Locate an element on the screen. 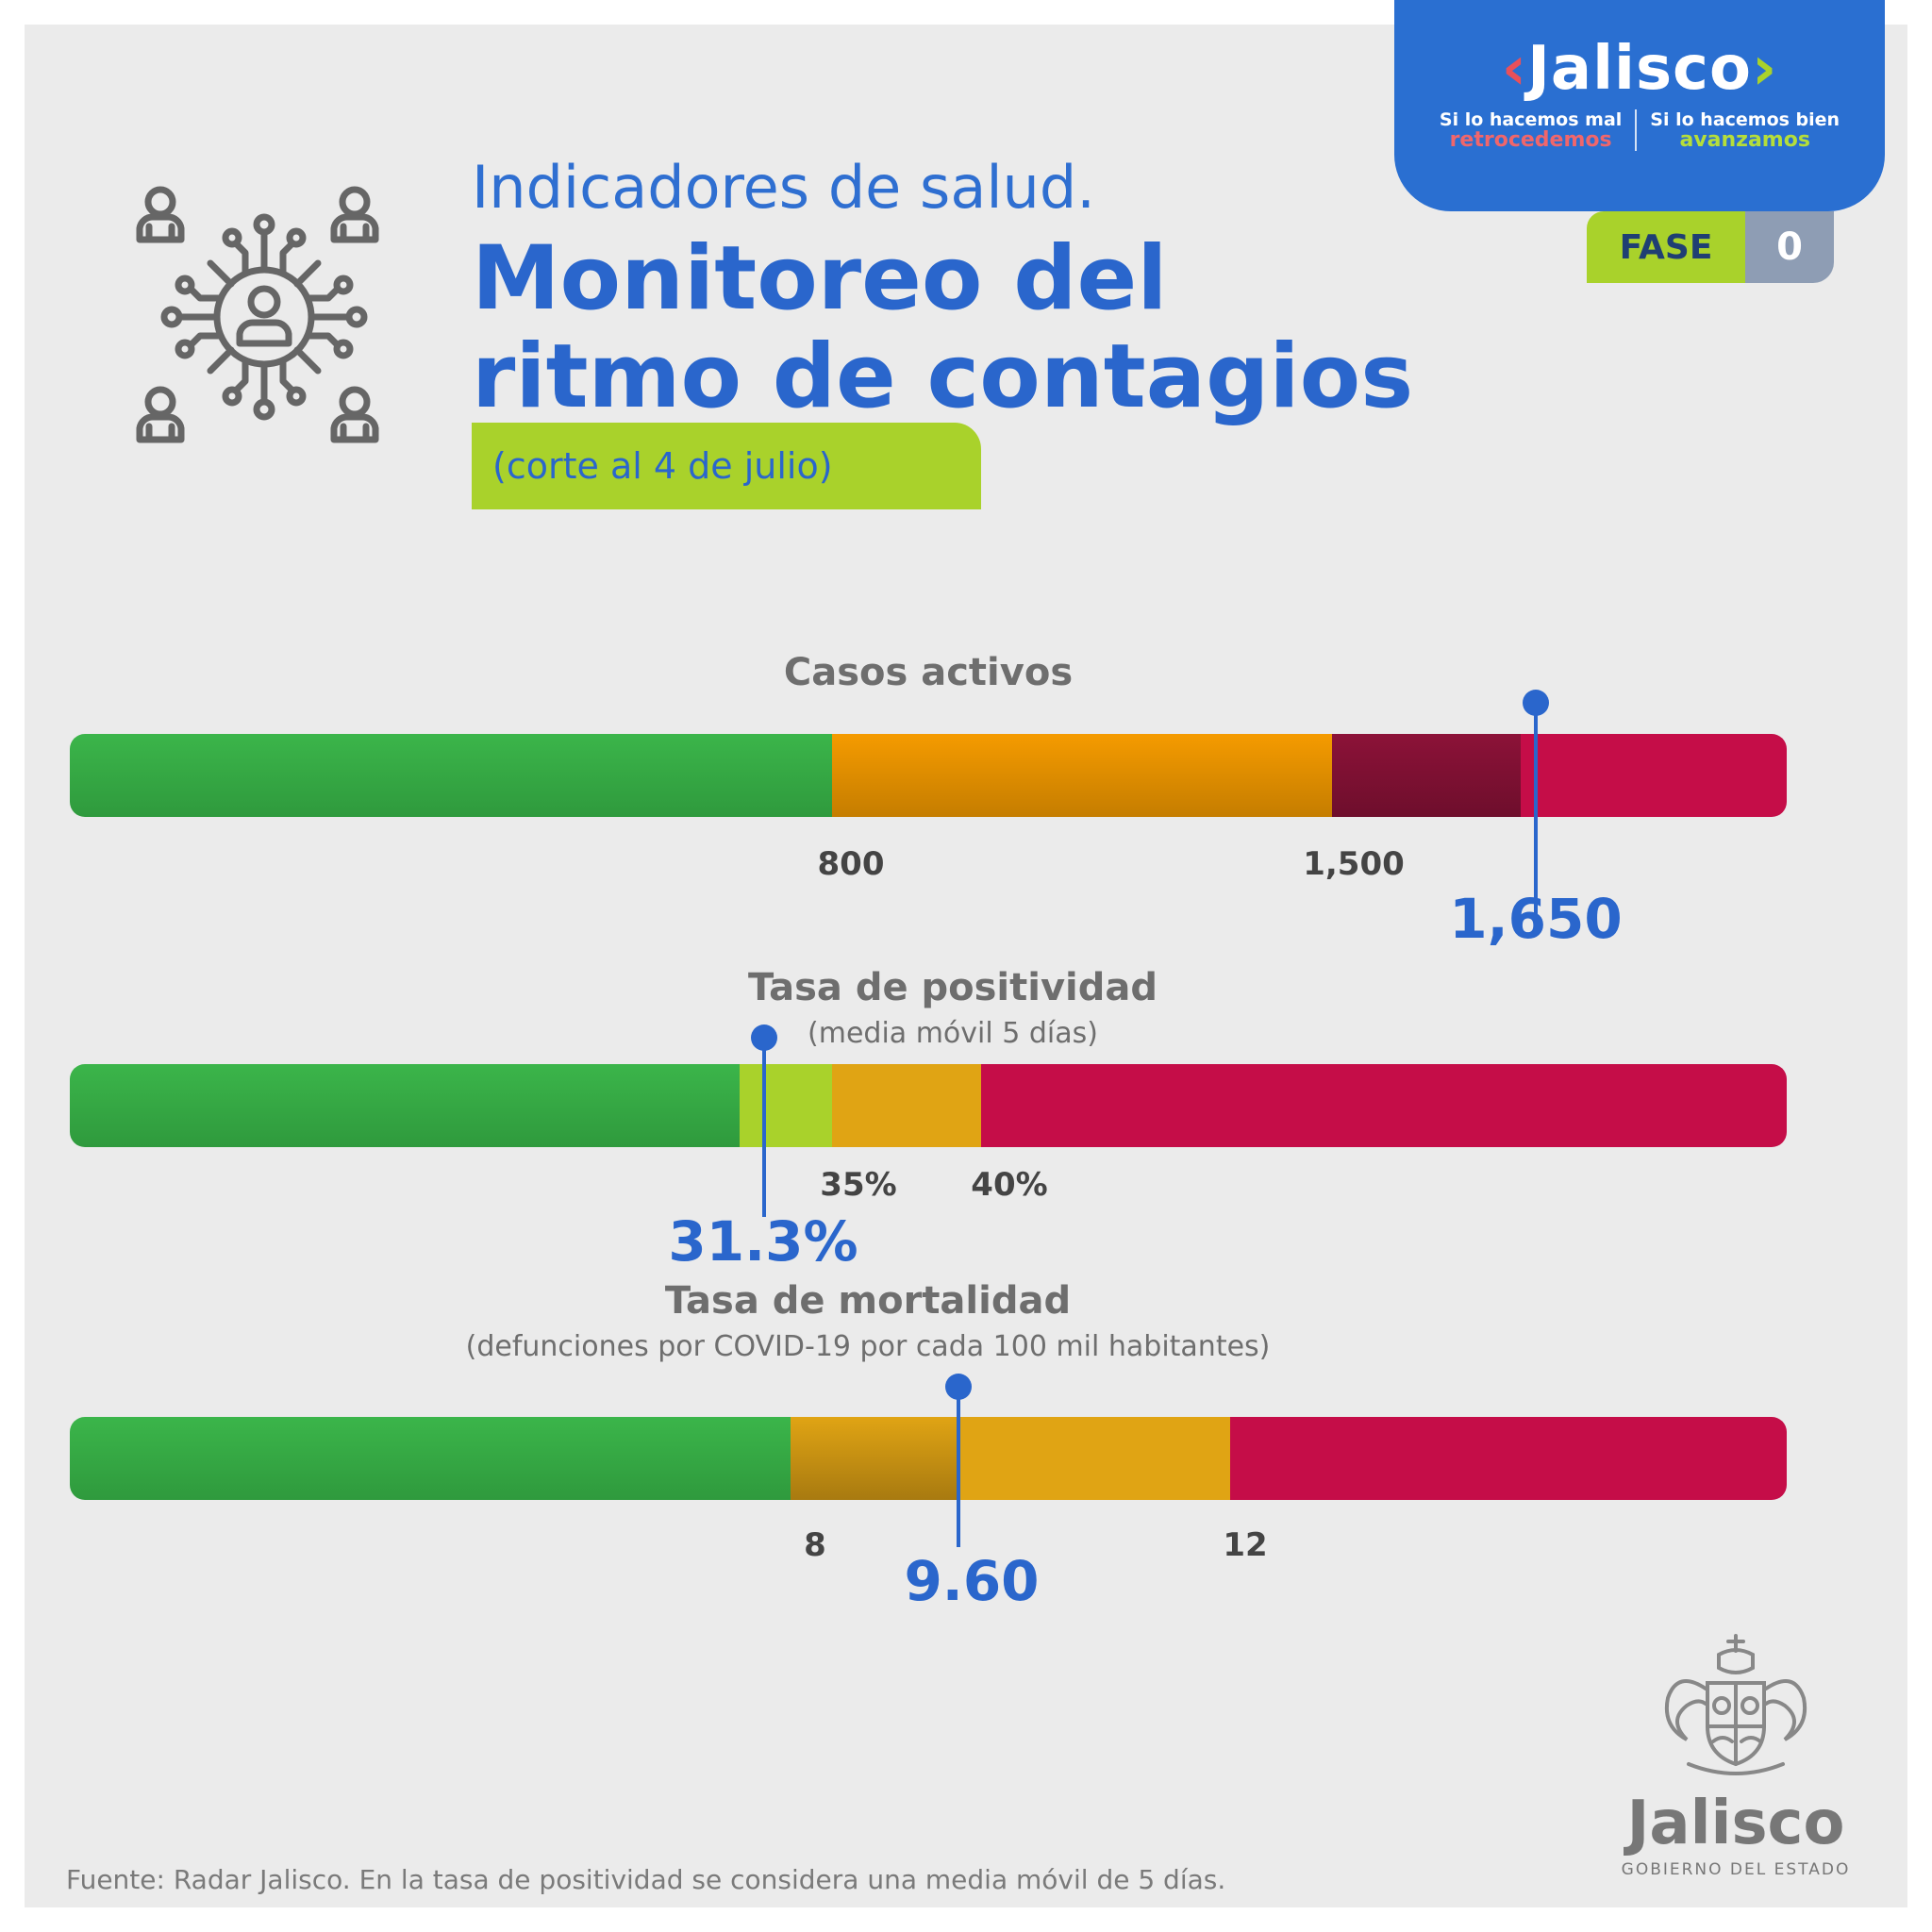 The height and width of the screenshot is (1932, 1932). indicator-value: 31.3% is located at coordinates (763, 1241).